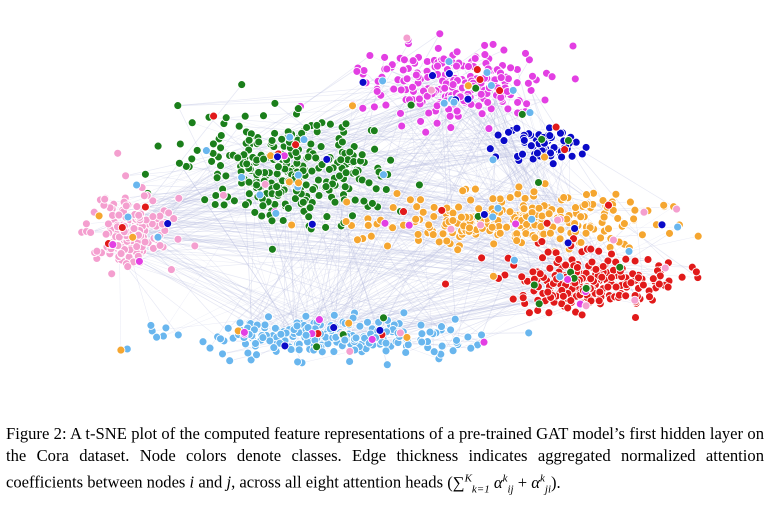 This screenshot has height=523, width=769. What do you see at coordinates (504, 483) in the screenshot?
I see `attention-sum-formula: (∑Kk=1 αkij + αkji).` at bounding box center [504, 483].